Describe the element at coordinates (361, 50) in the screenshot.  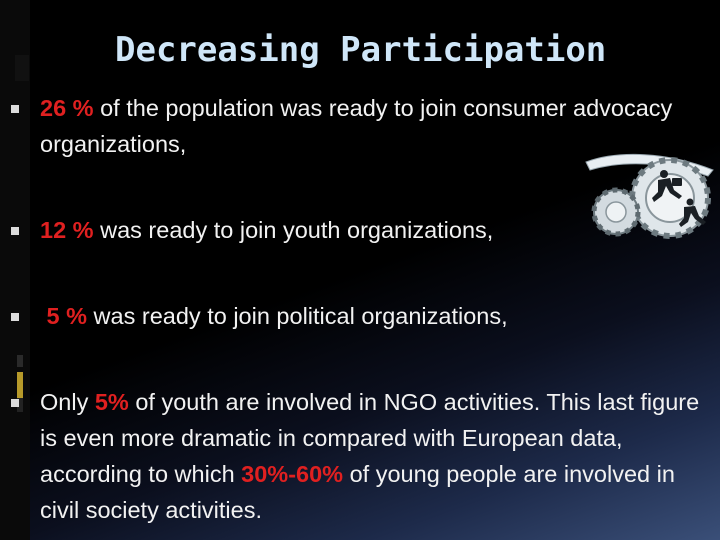
I see `slide-title: Decreasing Participation` at that location.